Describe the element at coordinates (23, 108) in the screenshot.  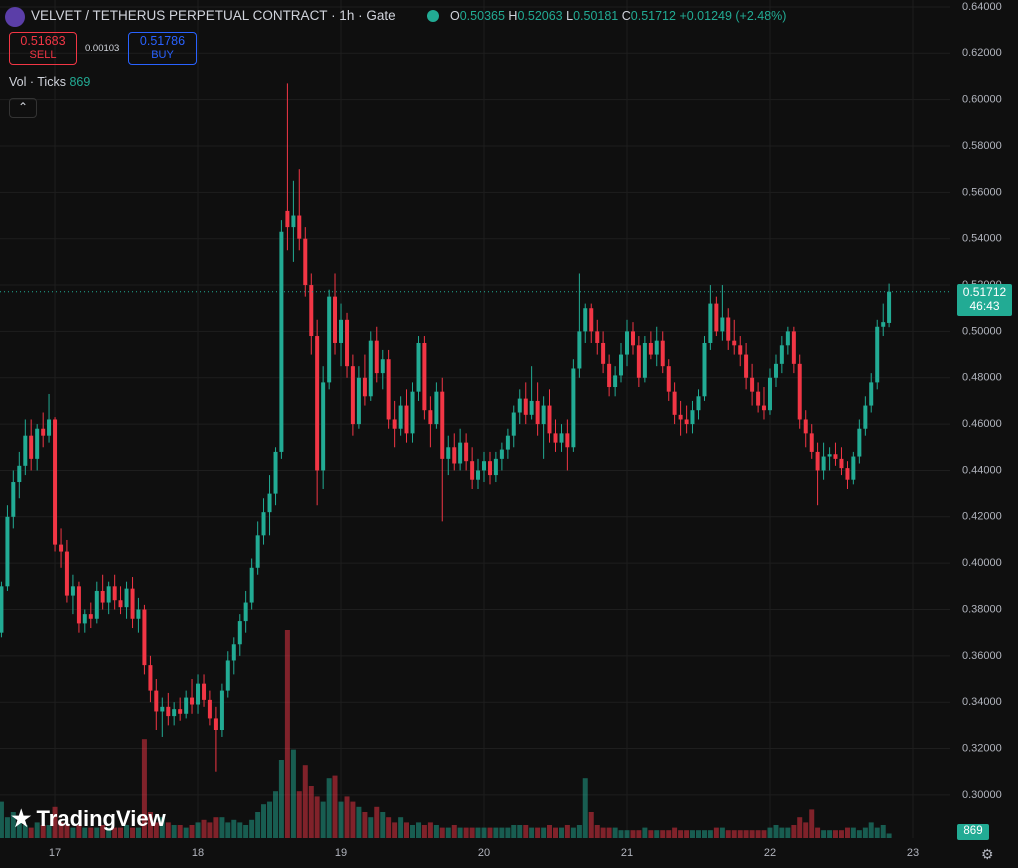
I see `collapse-button: ⌃` at that location.